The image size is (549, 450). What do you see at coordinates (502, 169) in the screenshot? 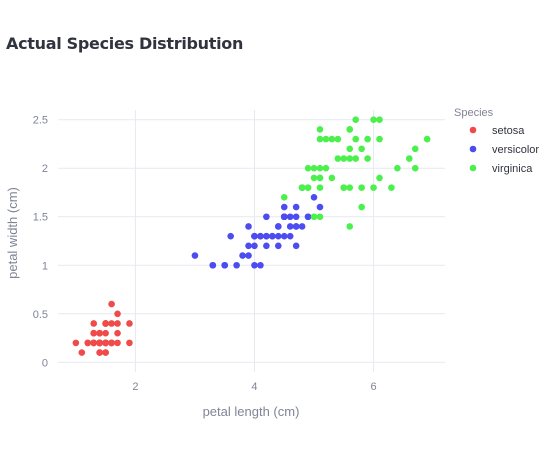
I see `legend-item-virginica: virginica` at bounding box center [502, 169].